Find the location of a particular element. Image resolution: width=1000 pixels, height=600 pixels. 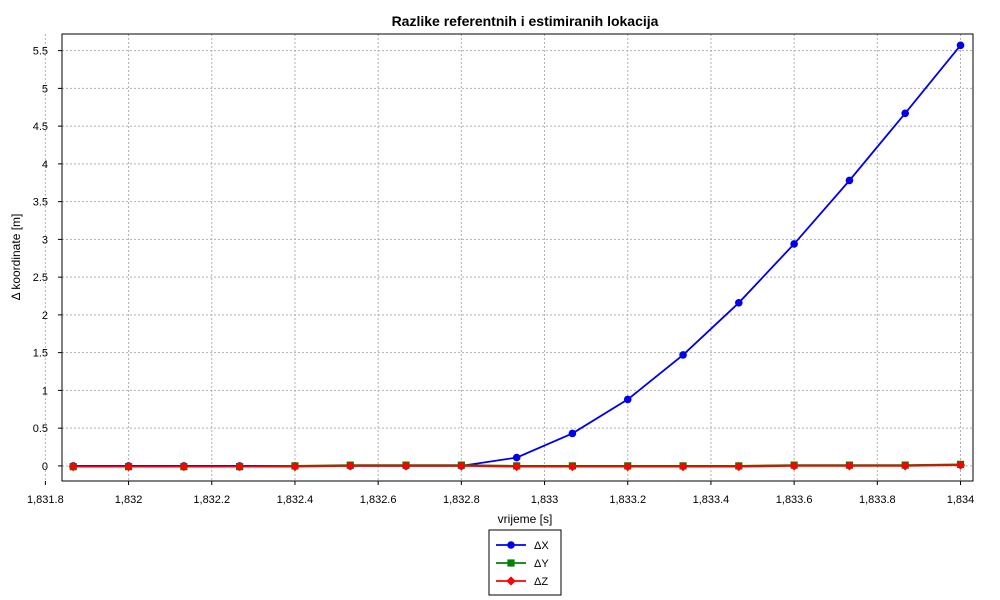

x-tick-label: 1,833 is located at coordinates (545, 500).